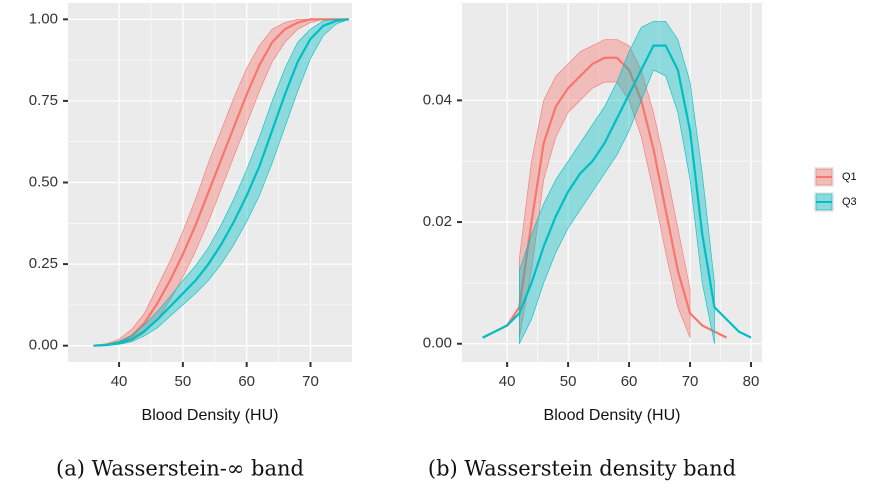  What do you see at coordinates (43, 100) in the screenshot?
I see `y-tick-label: 0.75` at bounding box center [43, 100].